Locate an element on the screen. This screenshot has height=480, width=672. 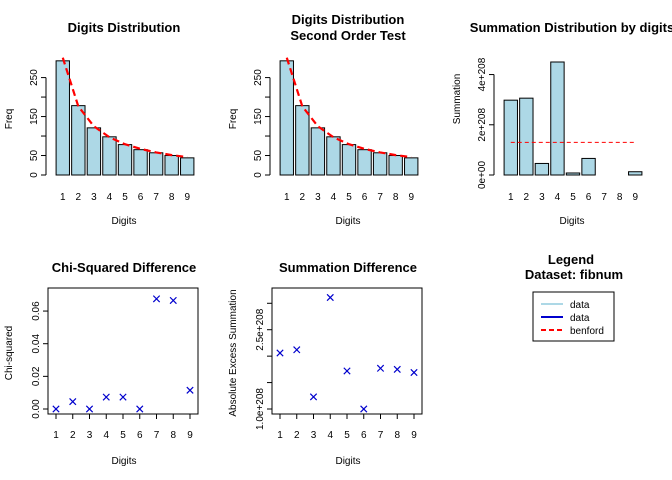
panel1-title: Digits Distribution is located at coordinates (124, 27).